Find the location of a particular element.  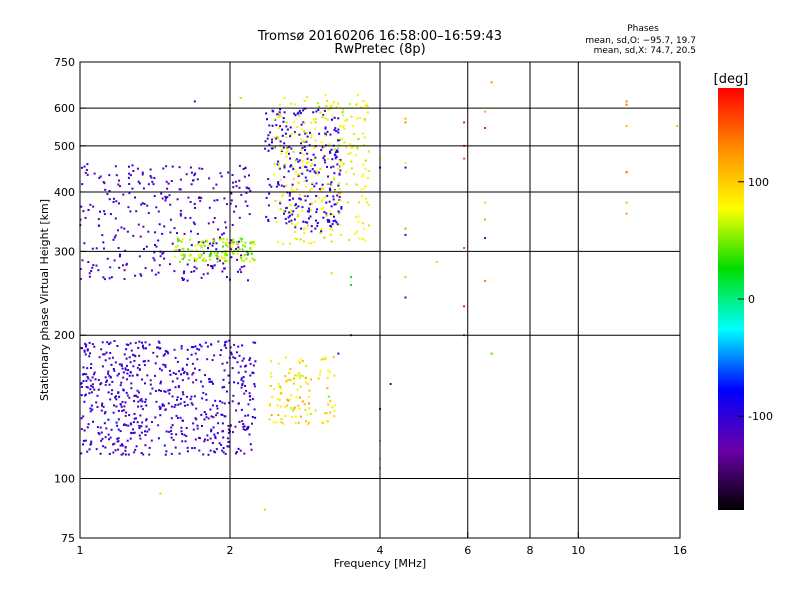

chart-title: Tromsø 20160206 16:58:00–16:59:43 is located at coordinates (379, 36).